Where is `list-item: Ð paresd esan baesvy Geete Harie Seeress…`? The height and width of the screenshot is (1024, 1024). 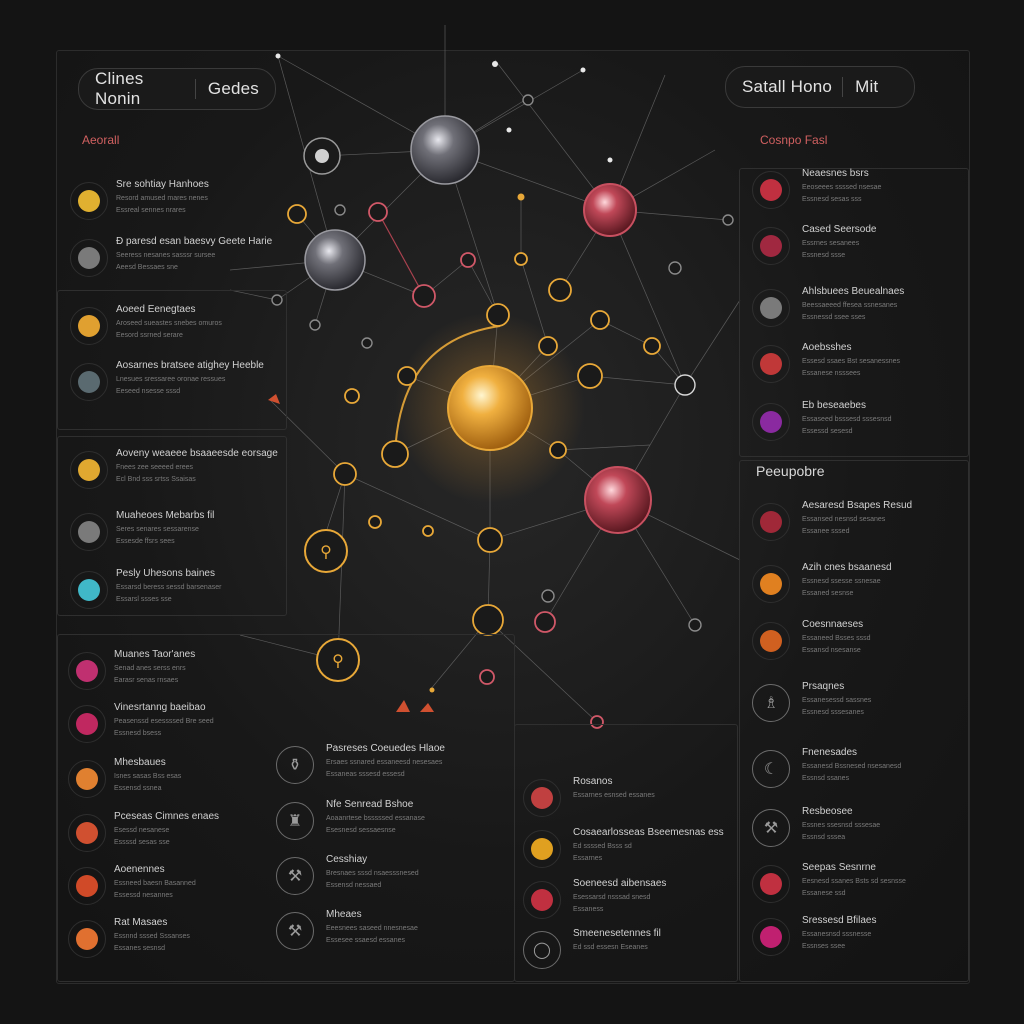 list-item: Ð paresd esan baesvy Geete Harie Seeress… is located at coordinates (175, 258).